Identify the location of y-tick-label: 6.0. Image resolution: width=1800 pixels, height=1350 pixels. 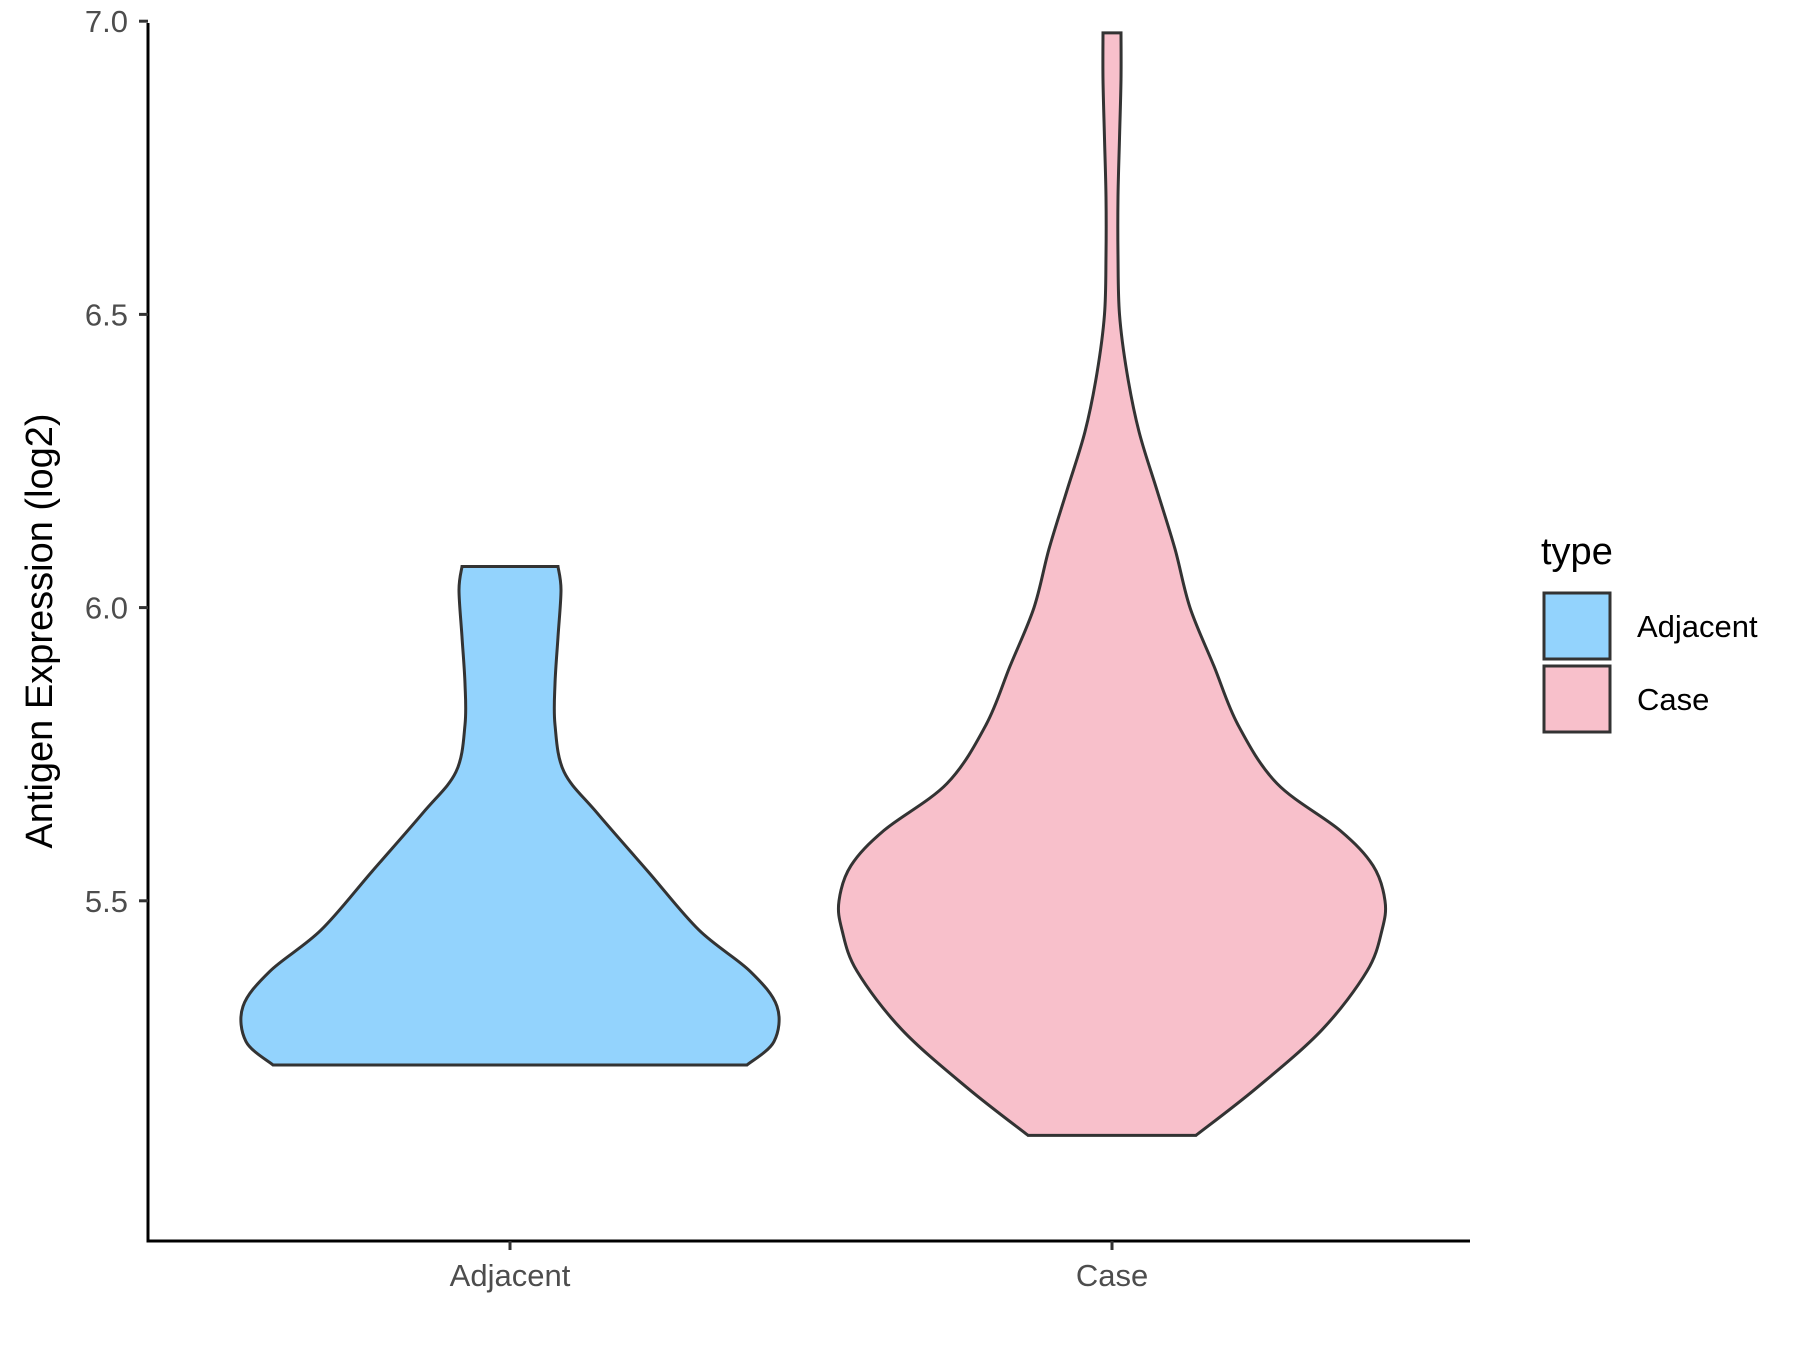
(106, 608).